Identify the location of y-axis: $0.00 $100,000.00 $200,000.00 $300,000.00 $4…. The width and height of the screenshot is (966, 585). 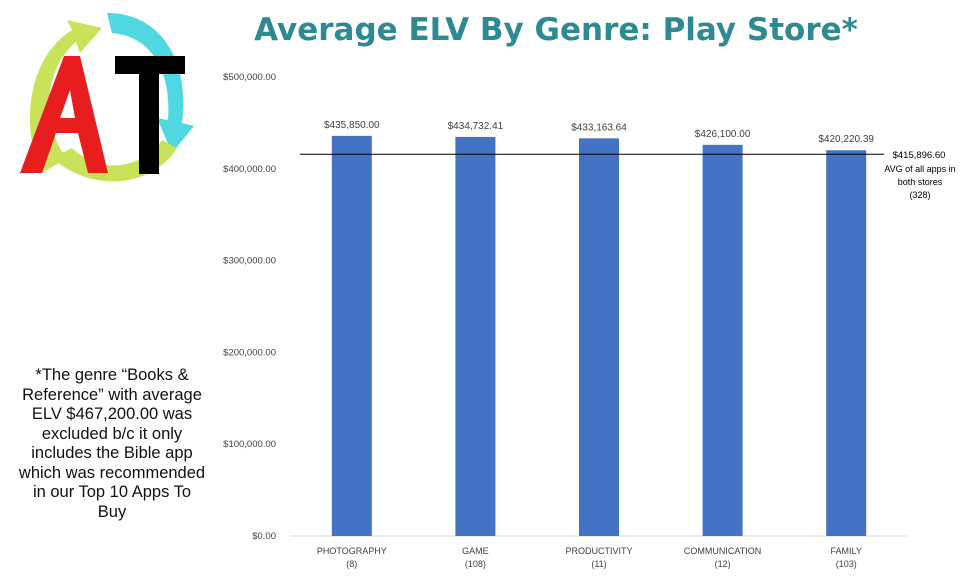
(249, 307).